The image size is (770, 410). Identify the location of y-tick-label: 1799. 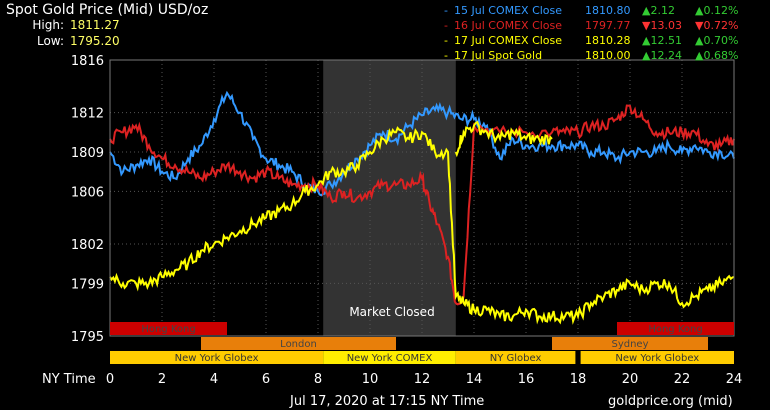
(87, 284).